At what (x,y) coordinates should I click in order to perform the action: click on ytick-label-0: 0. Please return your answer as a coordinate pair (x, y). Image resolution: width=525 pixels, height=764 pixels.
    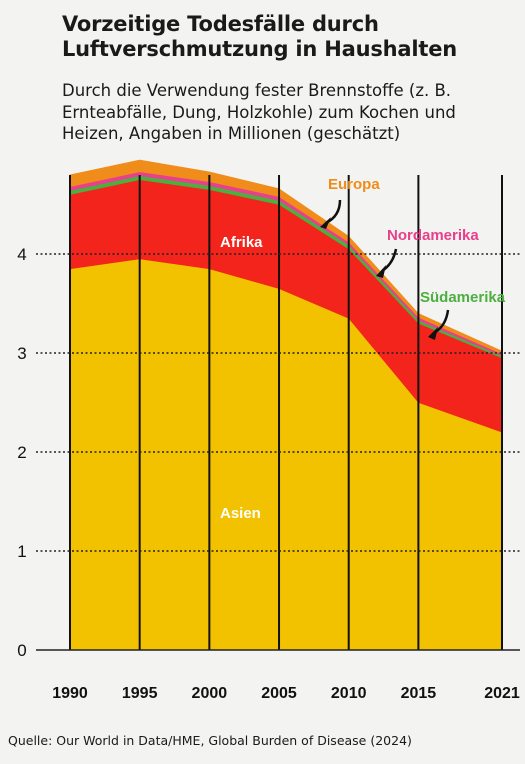
    Looking at the image, I should click on (21, 650).